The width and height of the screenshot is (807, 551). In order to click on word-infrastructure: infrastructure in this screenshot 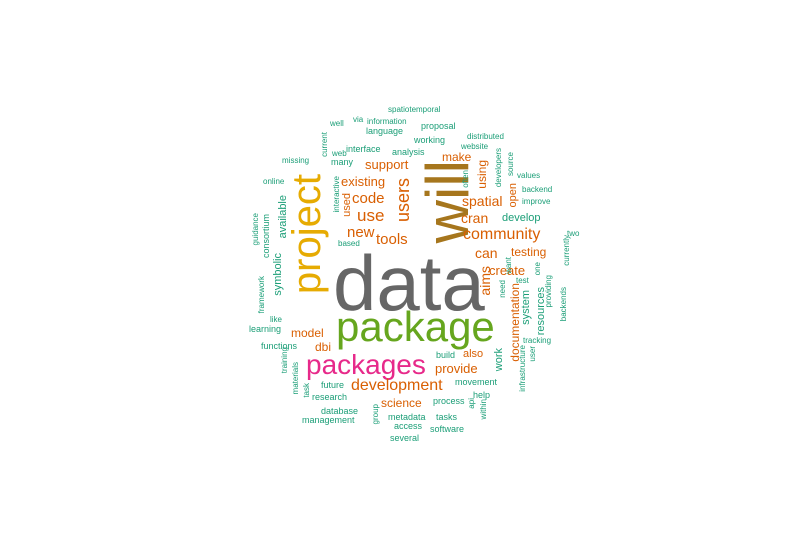, I will do `click(522, 368)`.